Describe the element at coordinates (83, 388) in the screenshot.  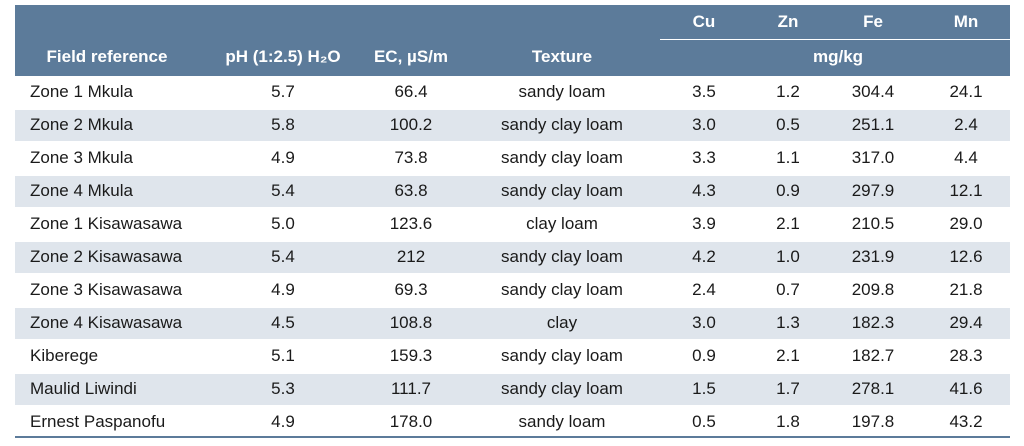
I see `row-label: Maulid Liwindi` at that location.